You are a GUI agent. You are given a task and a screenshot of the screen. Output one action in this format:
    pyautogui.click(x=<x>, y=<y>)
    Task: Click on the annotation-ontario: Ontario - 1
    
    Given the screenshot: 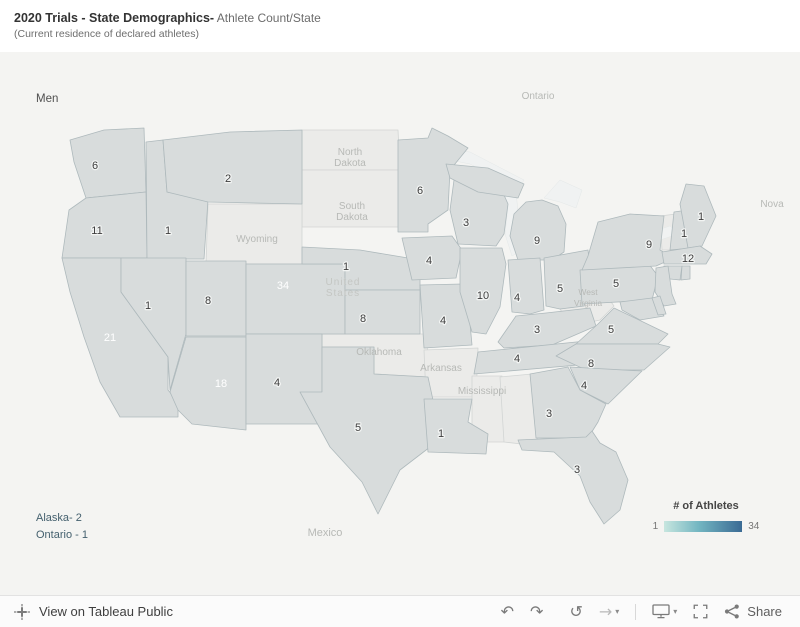 What is the action you would take?
    pyautogui.click(x=62, y=535)
    